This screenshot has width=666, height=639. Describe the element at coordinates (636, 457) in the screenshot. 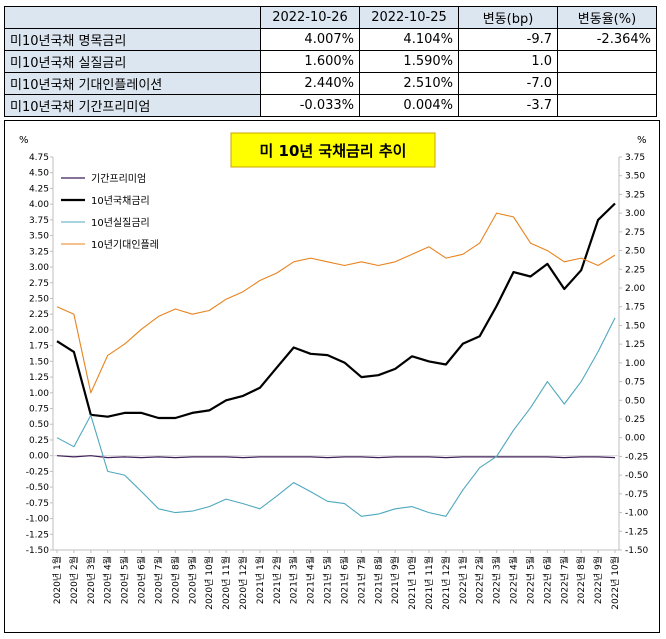

I see `right-tick-label: -0.25` at that location.